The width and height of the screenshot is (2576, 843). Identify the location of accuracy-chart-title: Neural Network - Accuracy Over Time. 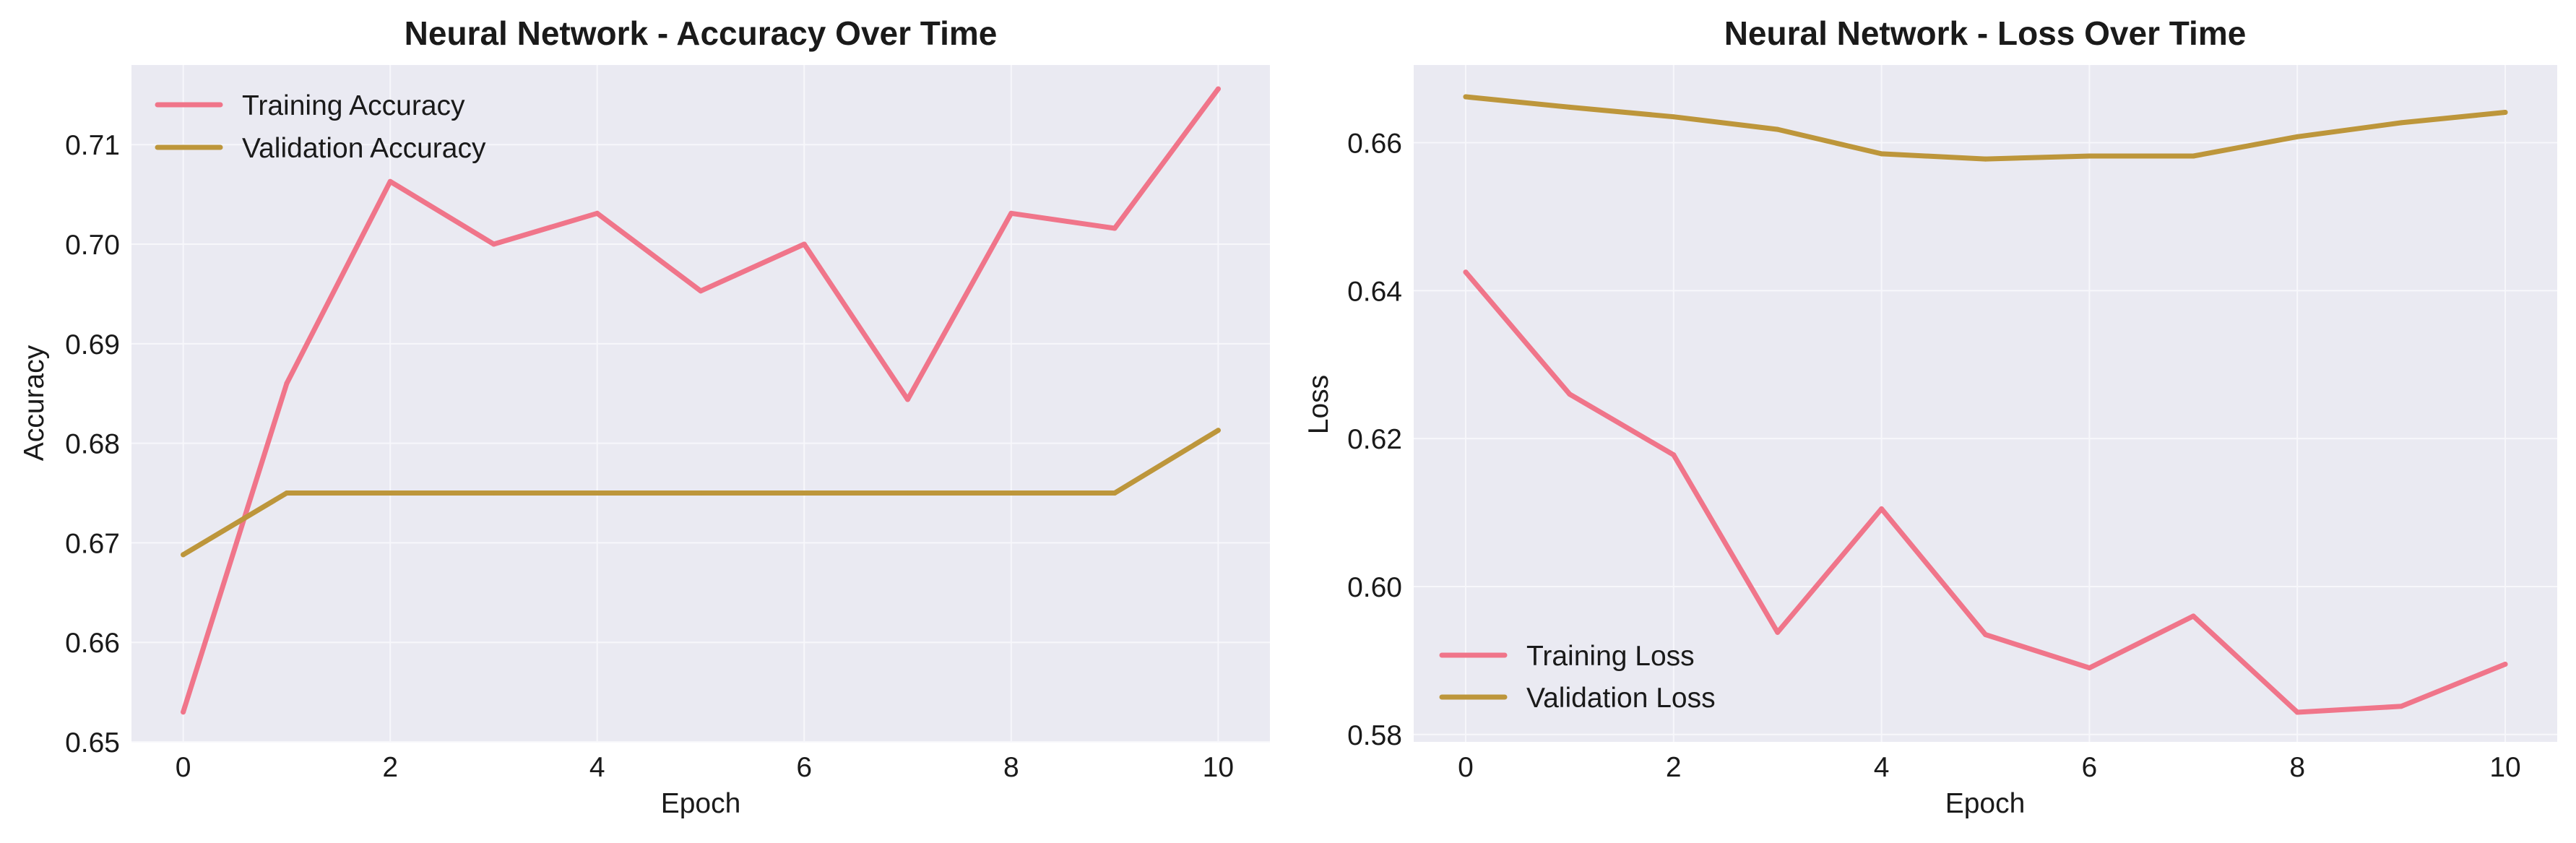
(701, 33).